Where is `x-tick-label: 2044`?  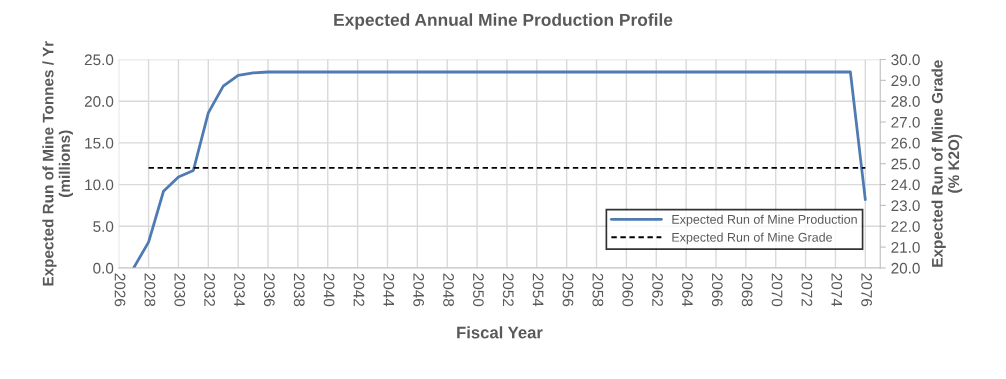
x-tick-label: 2044 is located at coordinates (389, 290).